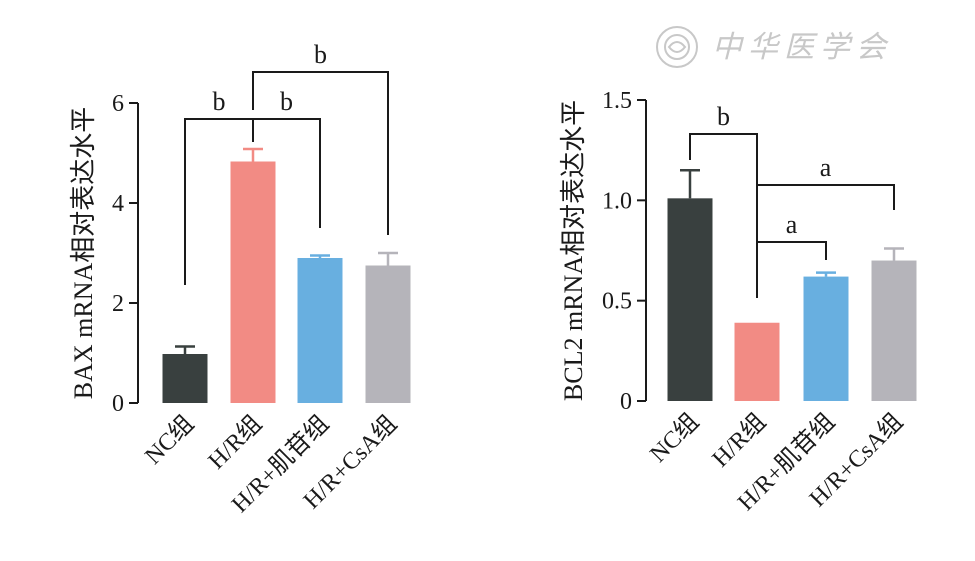  I want to click on watermark-seal-icon, so click(677, 47).